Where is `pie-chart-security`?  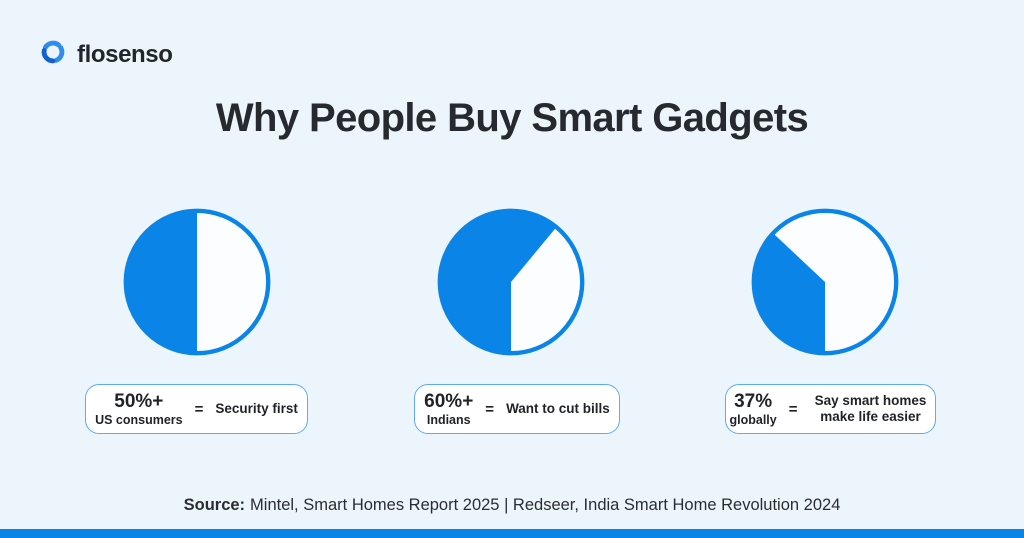 pie-chart-security is located at coordinates (197, 282).